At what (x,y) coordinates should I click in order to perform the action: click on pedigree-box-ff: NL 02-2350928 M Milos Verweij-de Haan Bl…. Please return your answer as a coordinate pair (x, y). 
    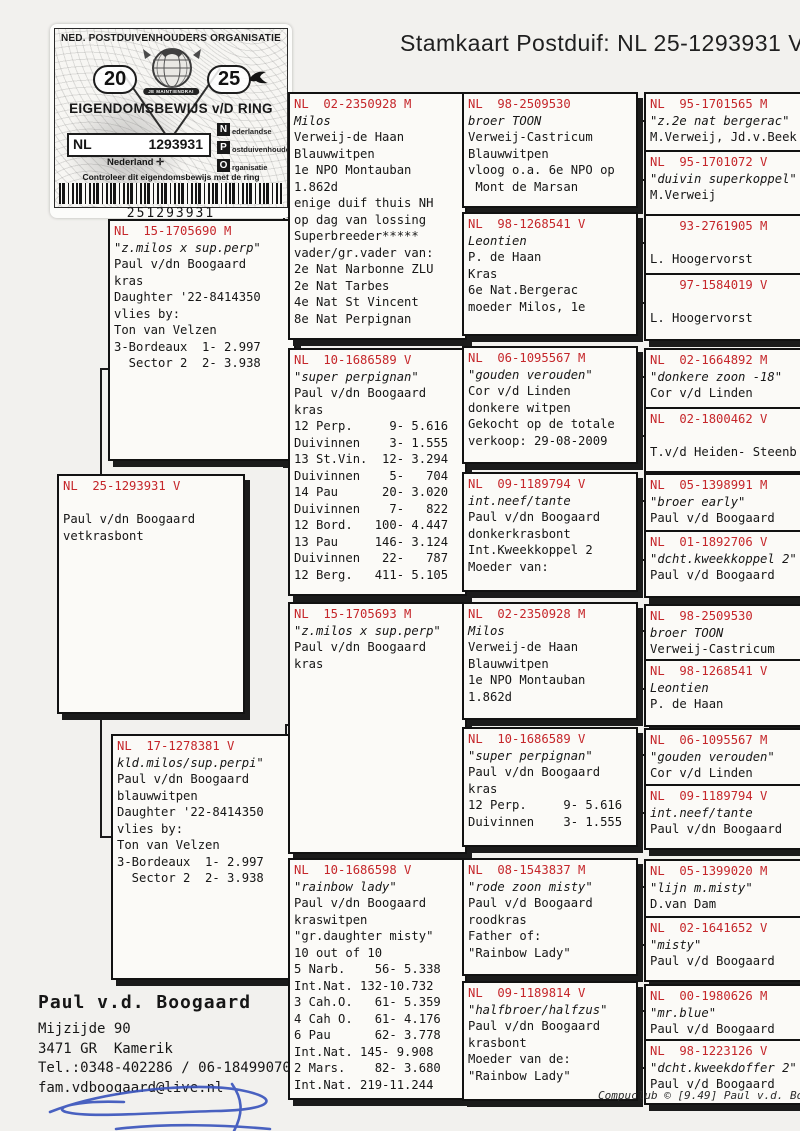
    Looking at the image, I should click on (377, 216).